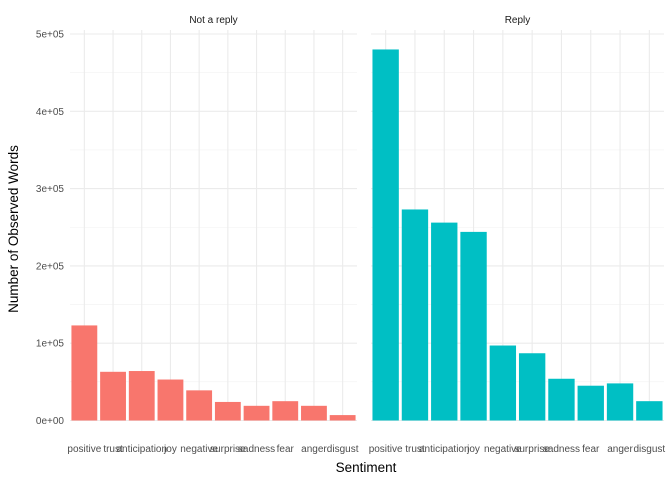 This screenshot has height=480, width=672. What do you see at coordinates (50, 189) in the screenshot?
I see `y-tick-label: 3e+05` at bounding box center [50, 189].